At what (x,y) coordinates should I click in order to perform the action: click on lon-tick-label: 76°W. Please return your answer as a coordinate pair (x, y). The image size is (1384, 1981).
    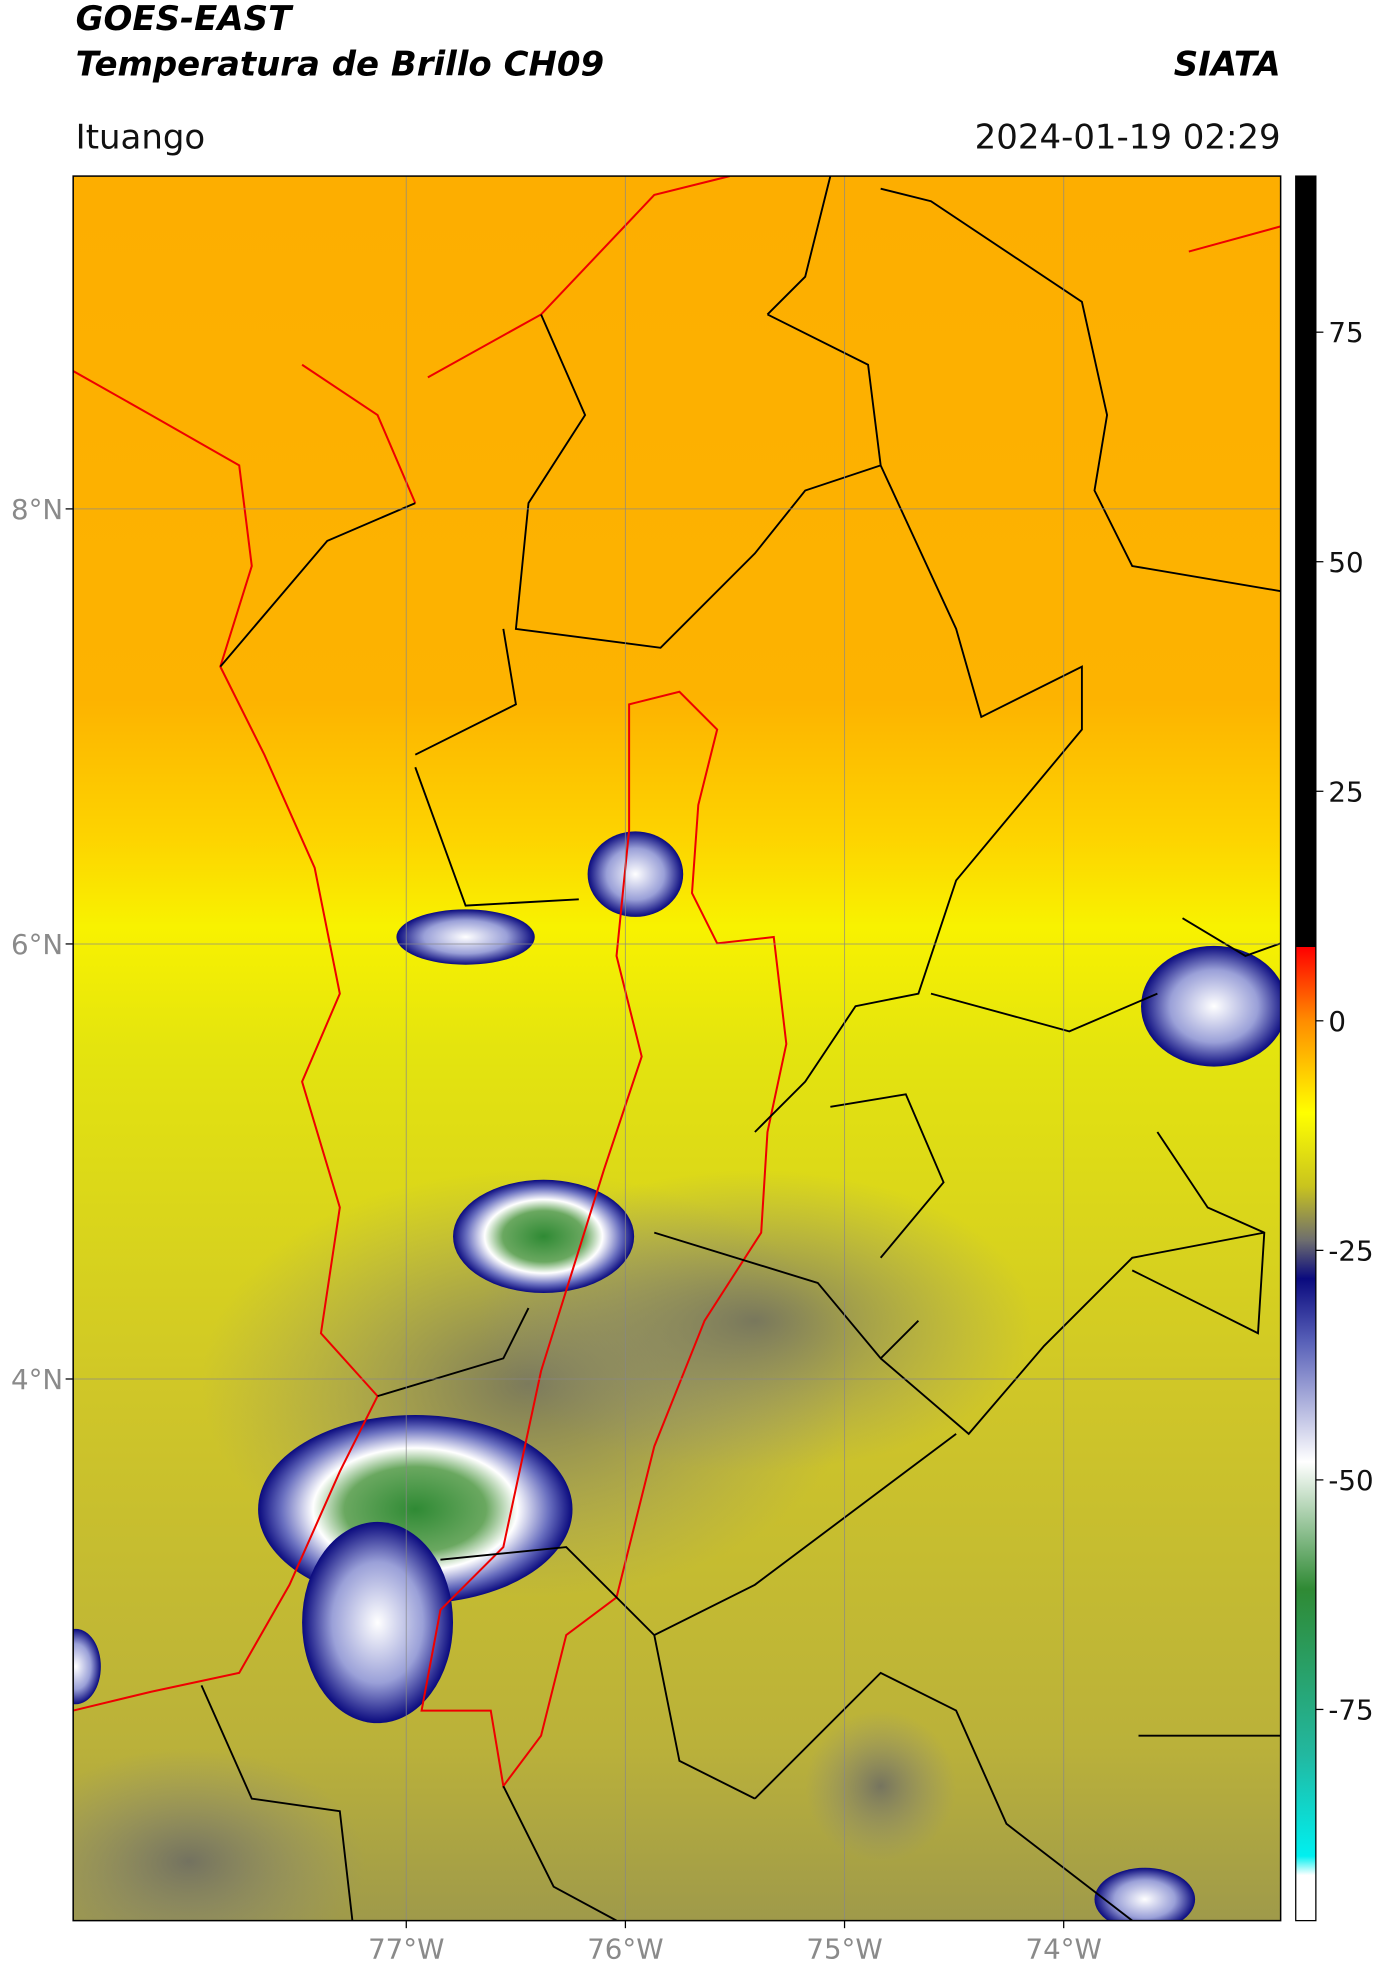
    Looking at the image, I should click on (625, 1948).